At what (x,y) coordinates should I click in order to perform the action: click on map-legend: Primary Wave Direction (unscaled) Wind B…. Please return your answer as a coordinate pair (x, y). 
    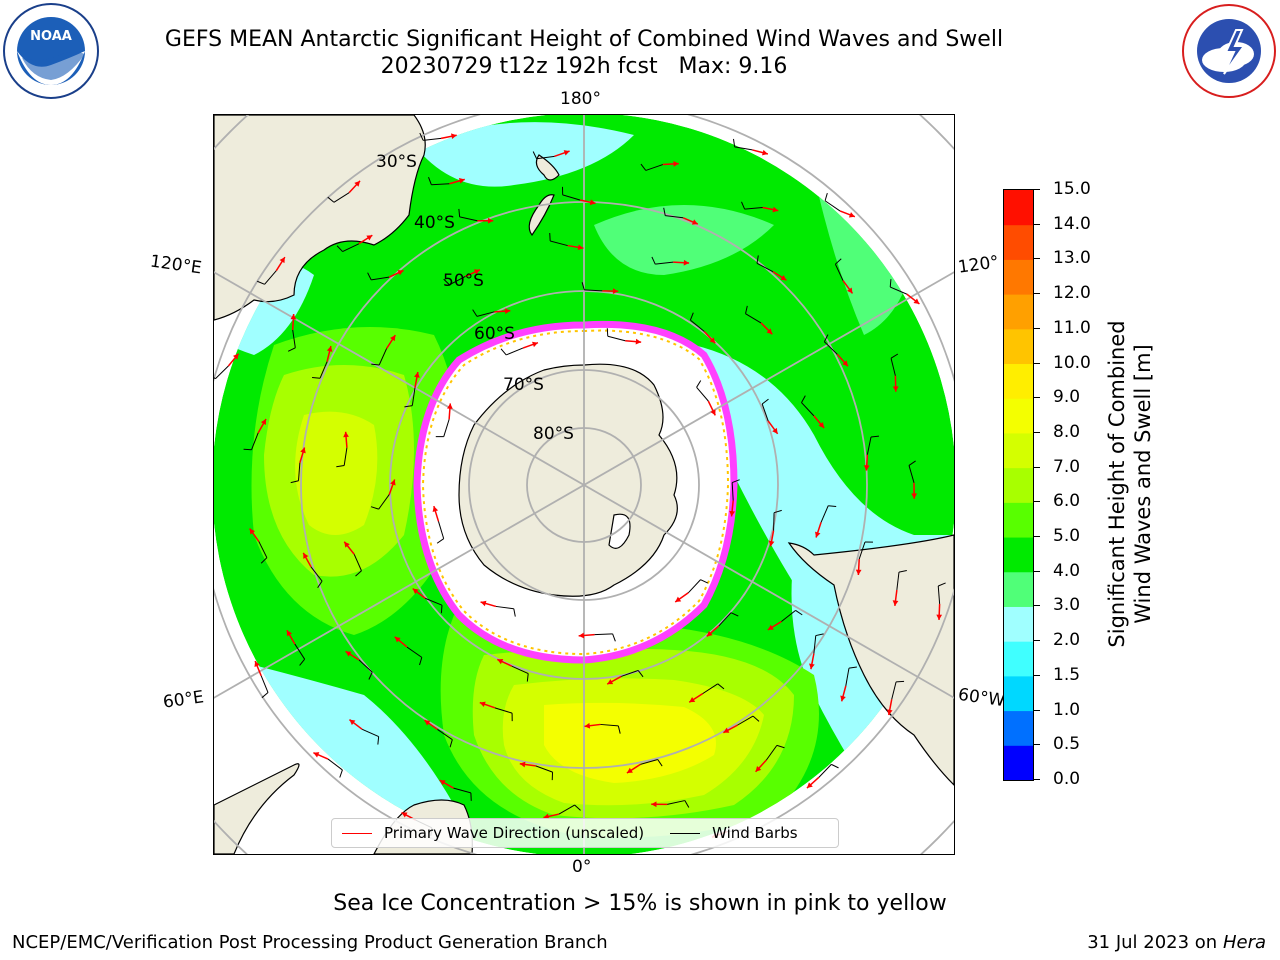
    Looking at the image, I should click on (585, 833).